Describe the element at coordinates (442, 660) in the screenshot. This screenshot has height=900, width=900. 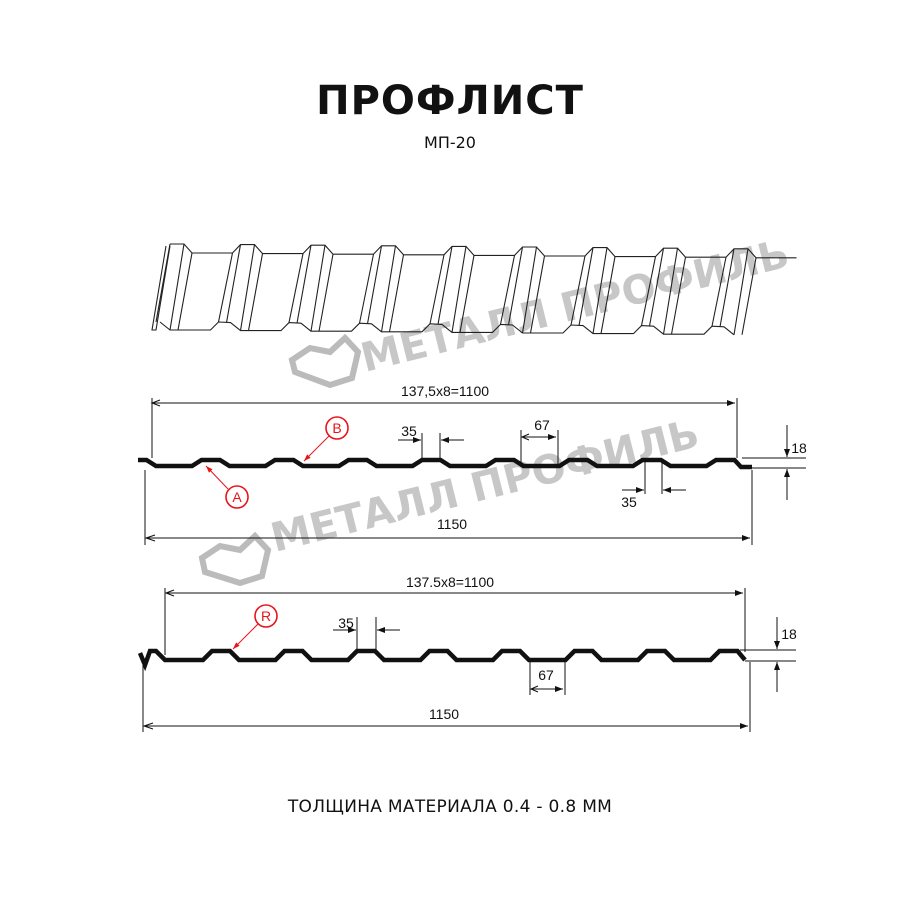
I see `profile-r-line` at that location.